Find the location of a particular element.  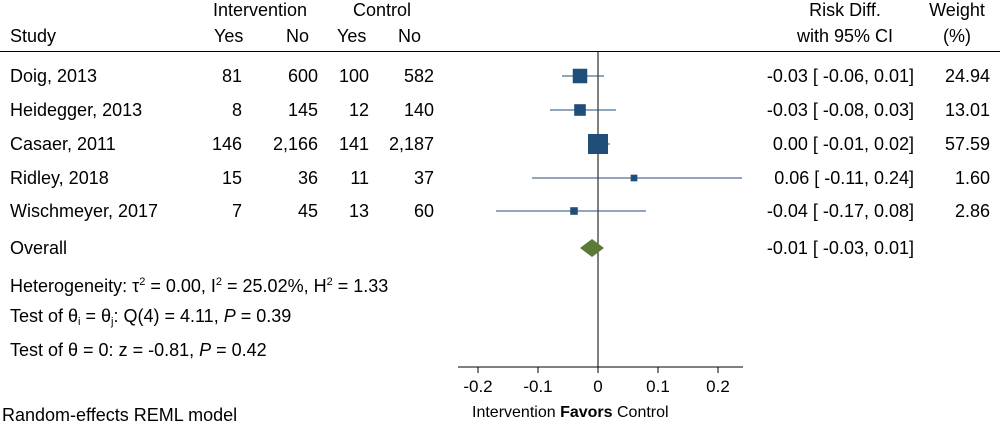

x-tick-label: 0.2 is located at coordinates (718, 386).